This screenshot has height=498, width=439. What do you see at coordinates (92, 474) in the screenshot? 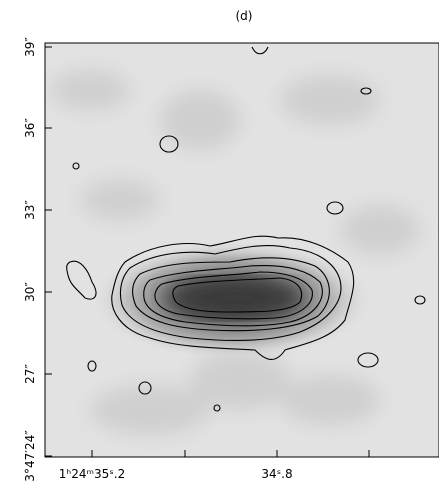
I see `x-tick-label: 1ʰ24ᵐ35ˢ.2` at bounding box center [92, 474].